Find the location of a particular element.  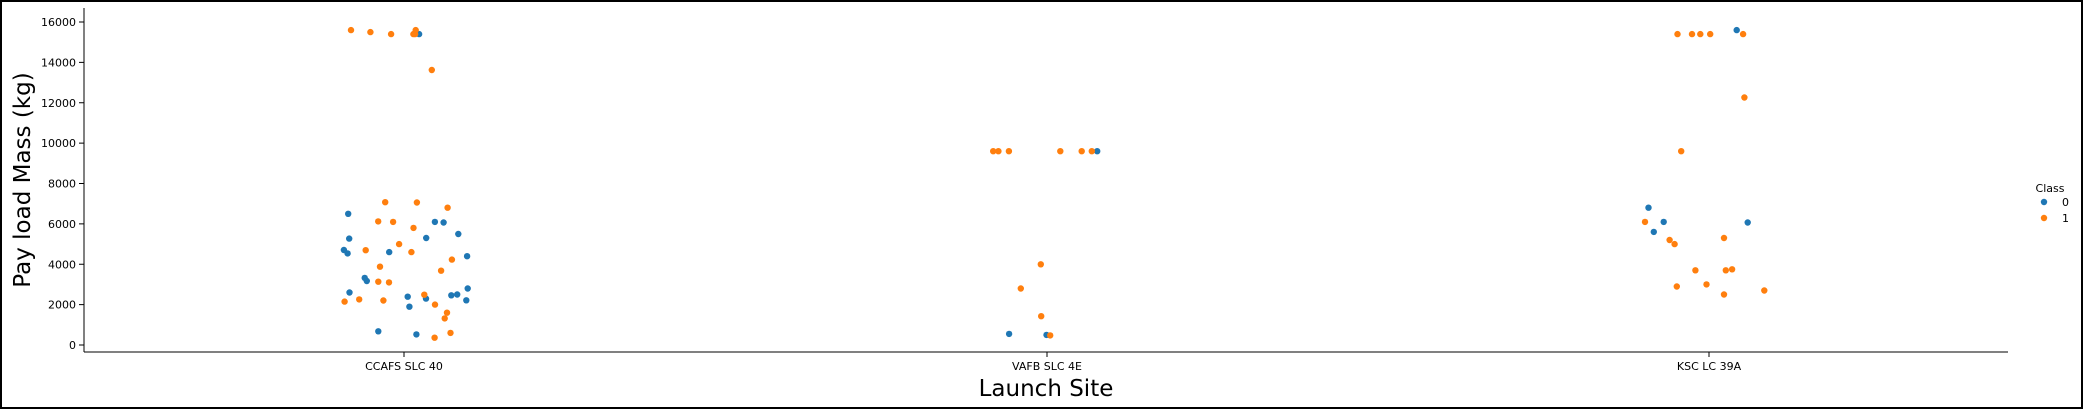

legend-title: Class is located at coordinates (2050, 188).